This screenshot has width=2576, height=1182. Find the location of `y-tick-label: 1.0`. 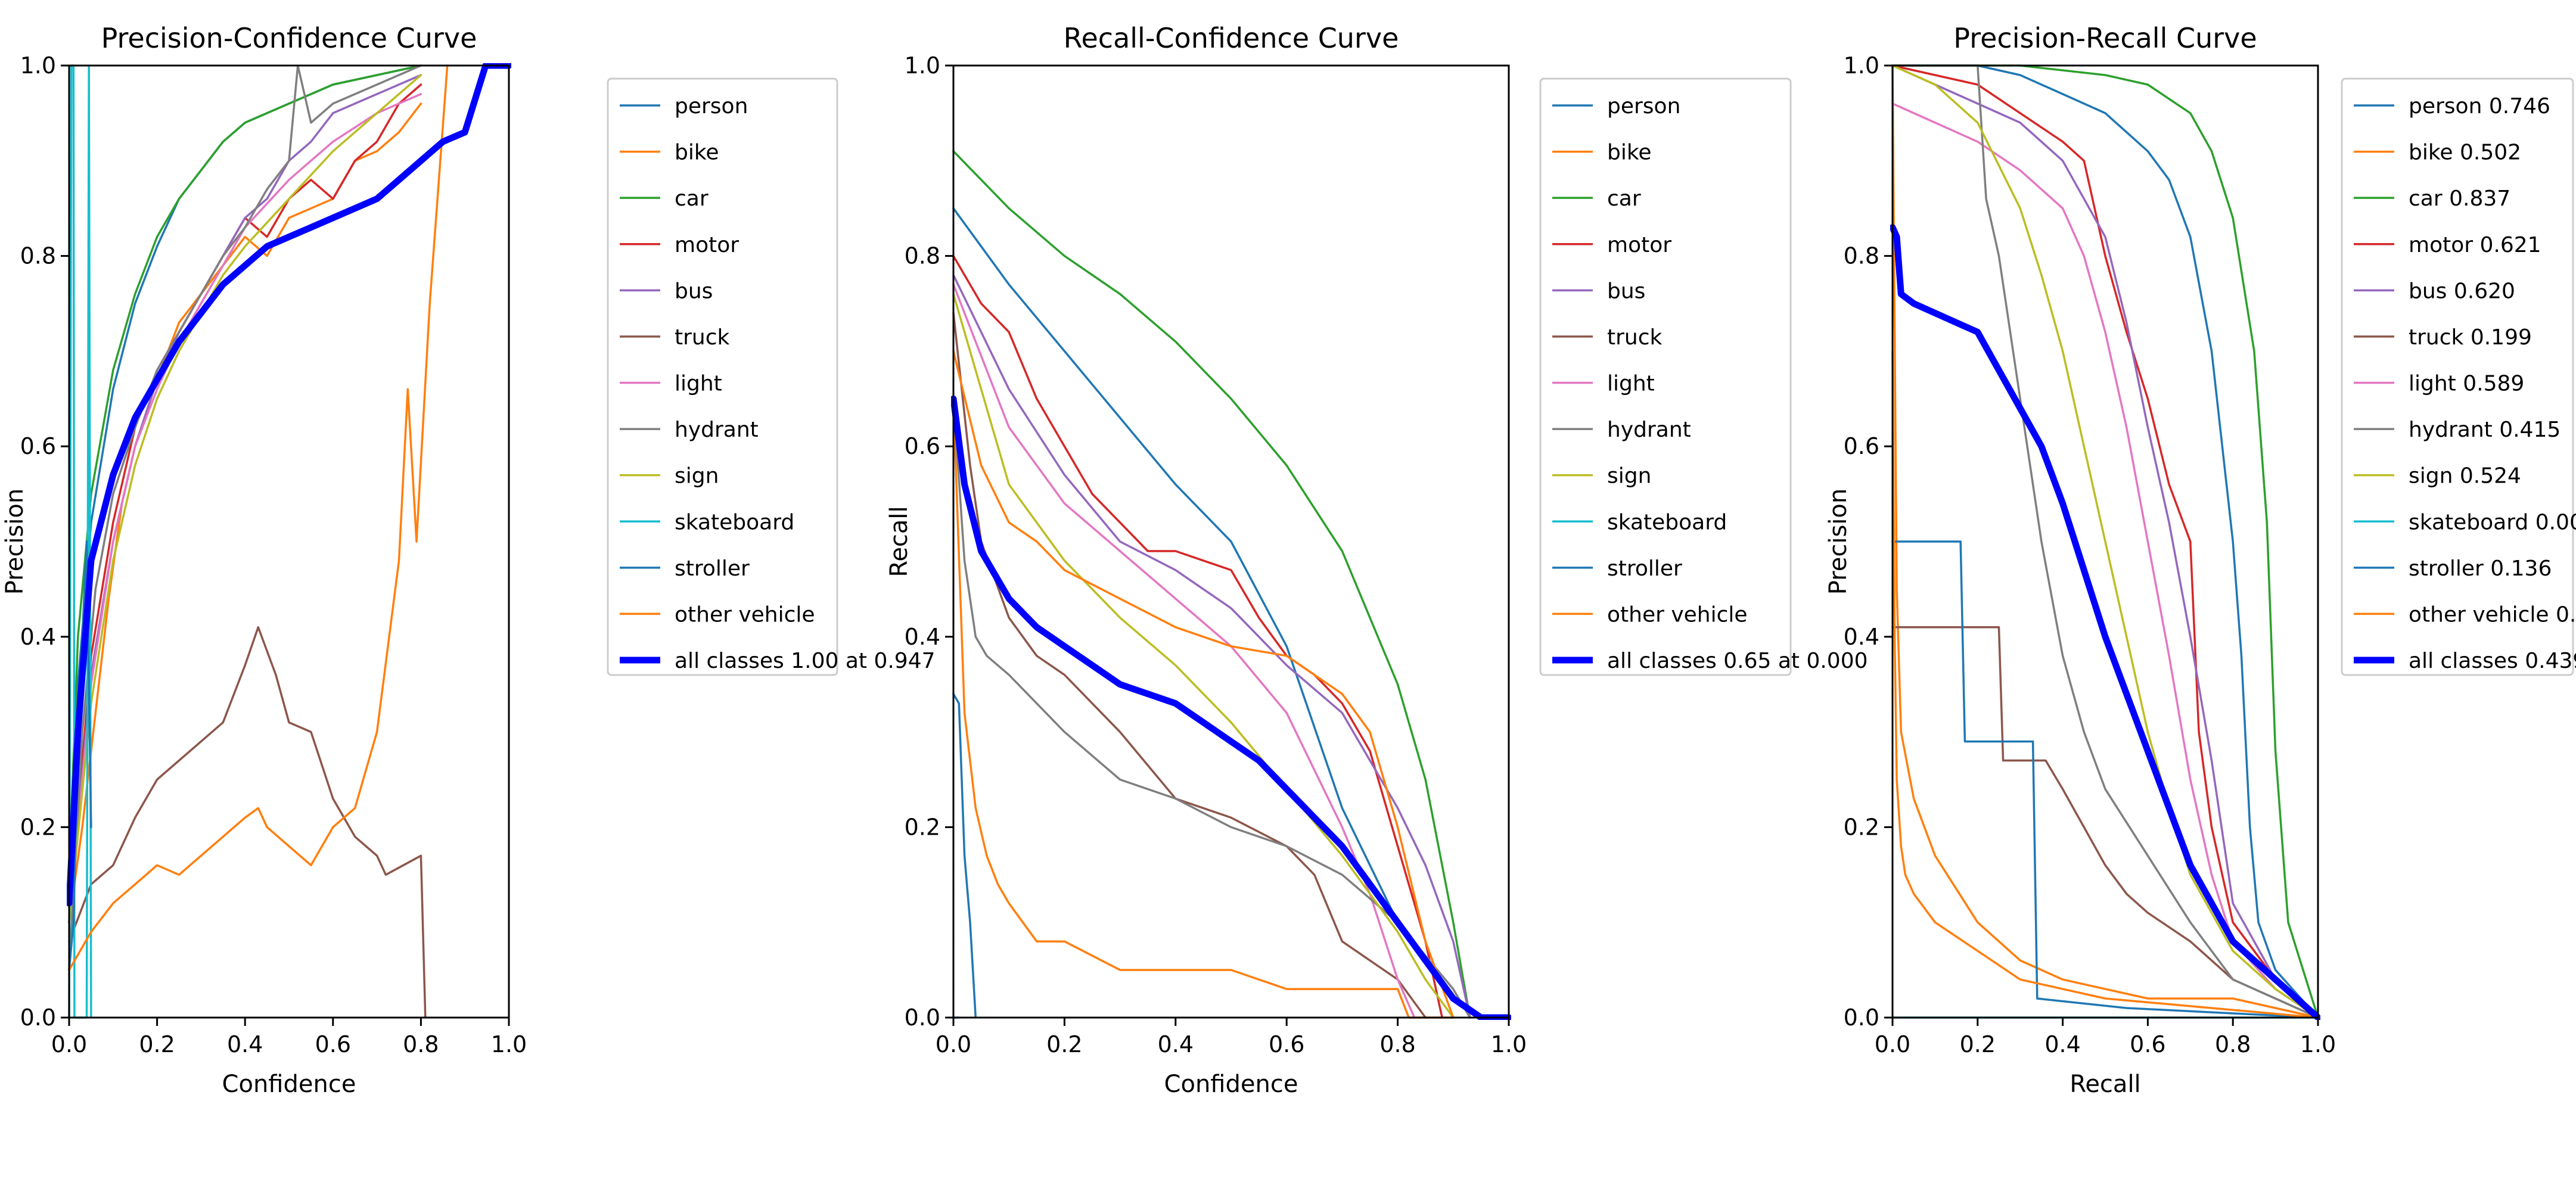

y-tick-label: 1.0 is located at coordinates (1861, 66).